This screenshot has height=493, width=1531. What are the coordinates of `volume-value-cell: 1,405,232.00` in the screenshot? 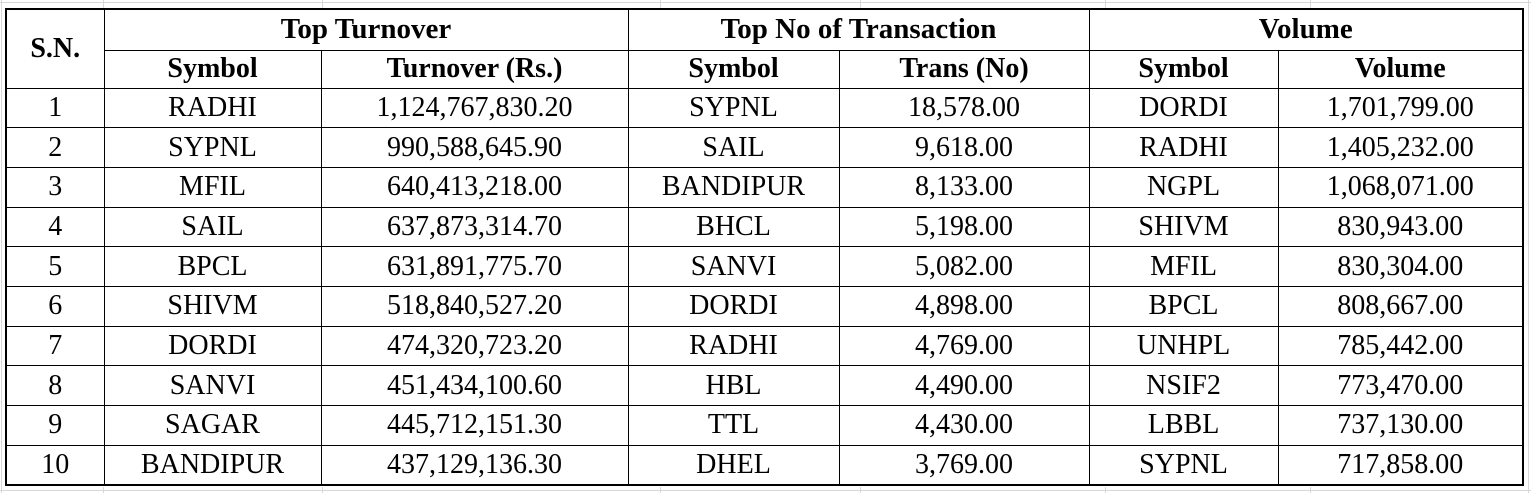 It's located at (1400, 147).